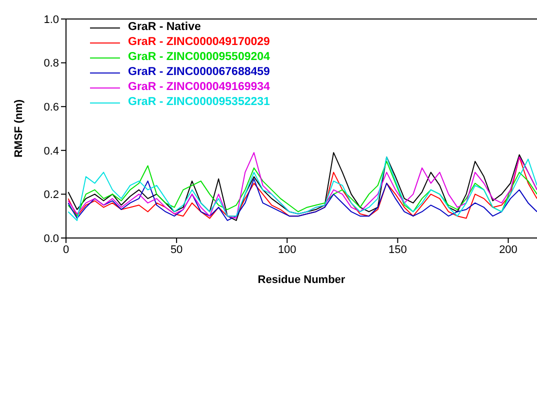 Image resolution: width=537 pixels, height=401 pixels. I want to click on x-tick-label: 0, so click(66, 250).